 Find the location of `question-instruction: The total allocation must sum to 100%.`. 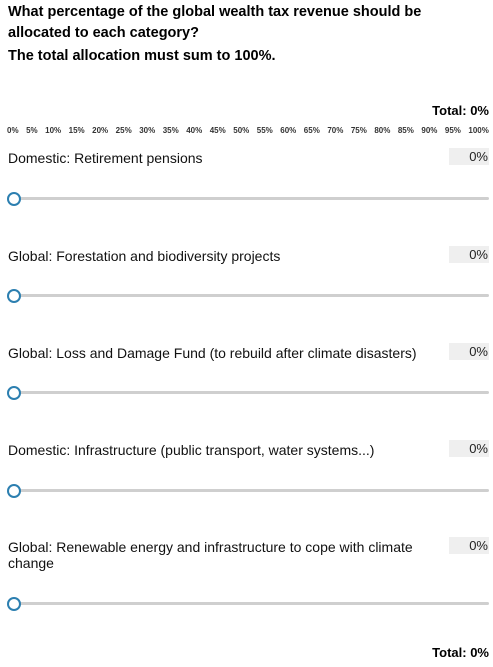

question-instruction: The total allocation must sum to 100%. is located at coordinates (142, 56).